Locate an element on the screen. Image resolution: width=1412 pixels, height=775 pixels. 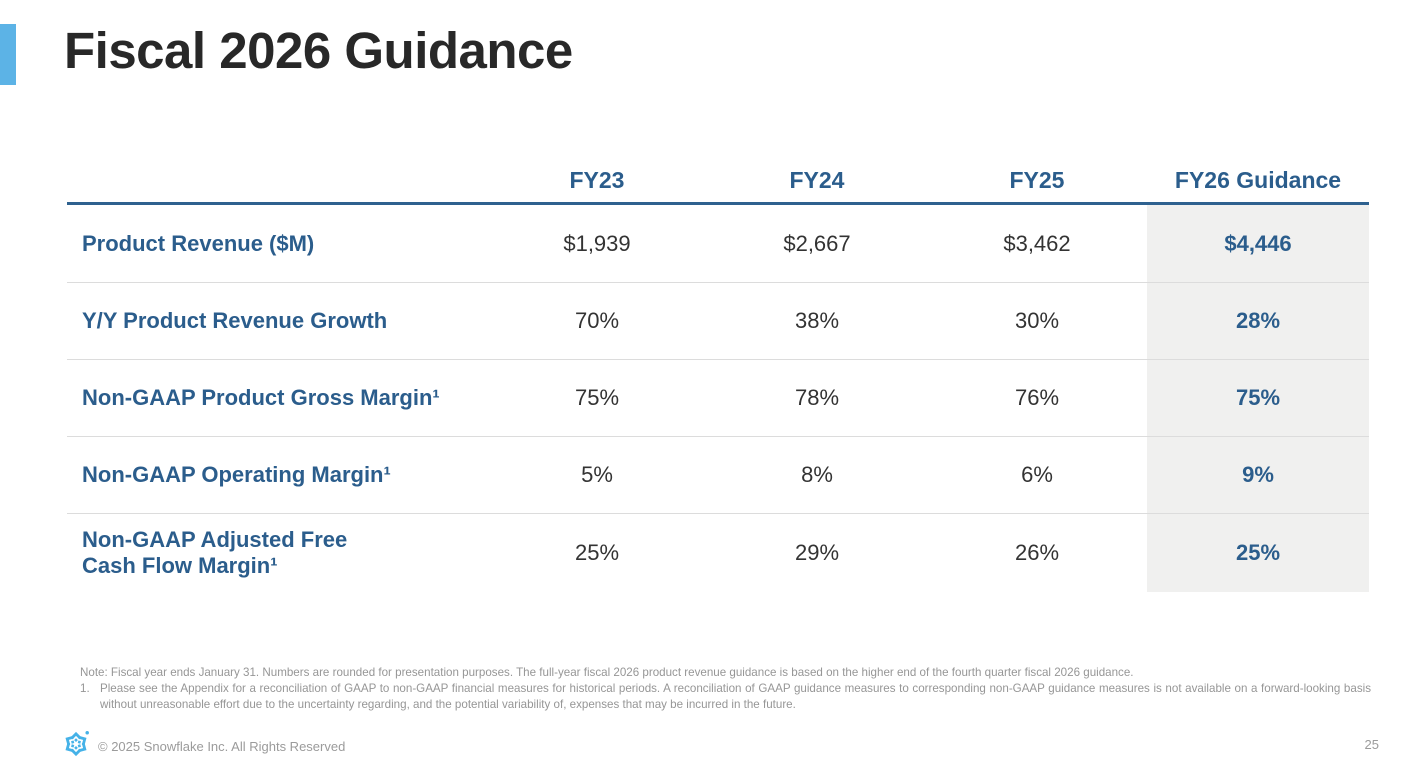
table-header-row: FY23 FY24 FY25 FY26 Guidance is located at coordinates (718, 180).